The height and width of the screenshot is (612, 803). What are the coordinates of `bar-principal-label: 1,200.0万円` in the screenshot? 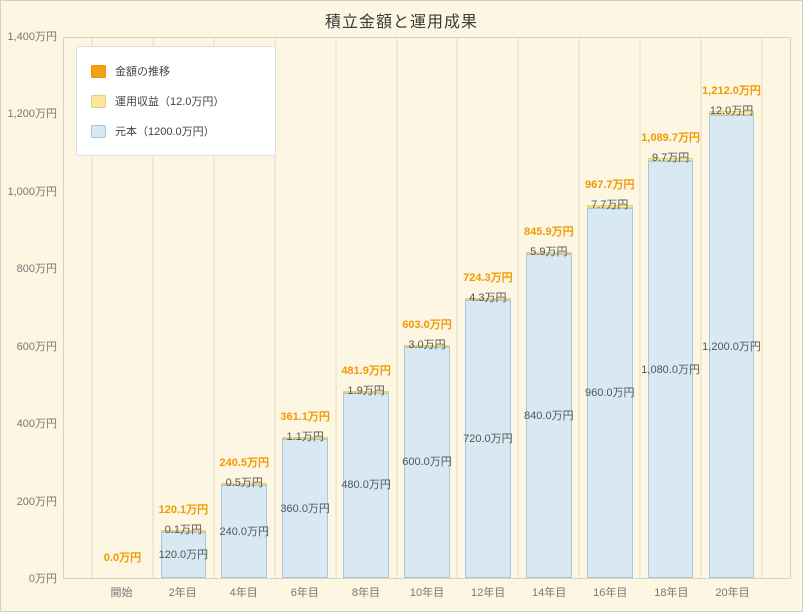 It's located at (731, 346).